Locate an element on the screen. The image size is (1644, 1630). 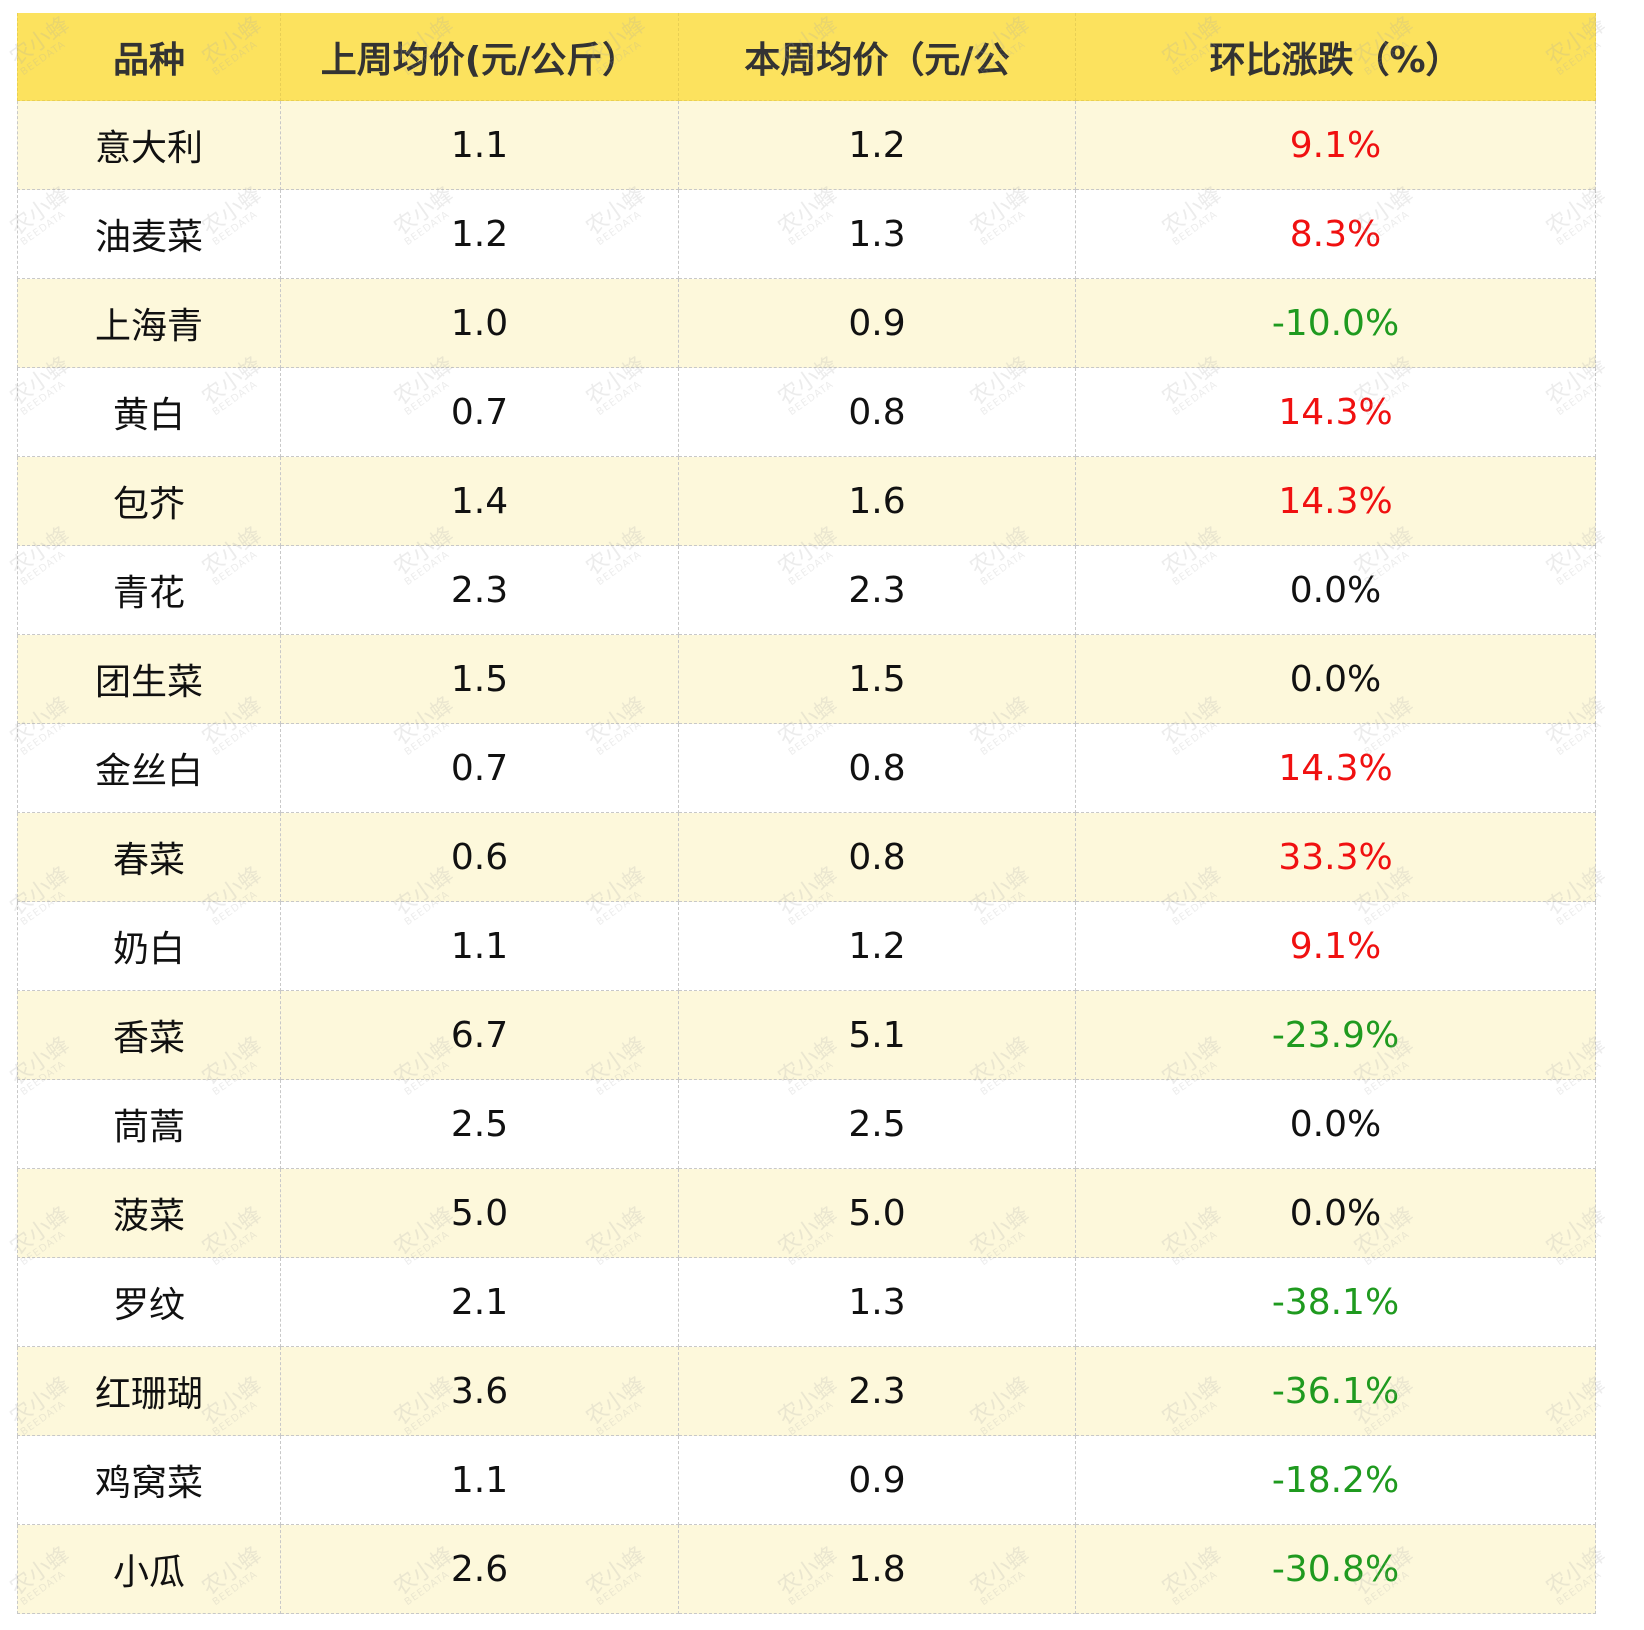
table-row: 菠菜 5.0 5.0 0.0% is located at coordinates (806, 1213).